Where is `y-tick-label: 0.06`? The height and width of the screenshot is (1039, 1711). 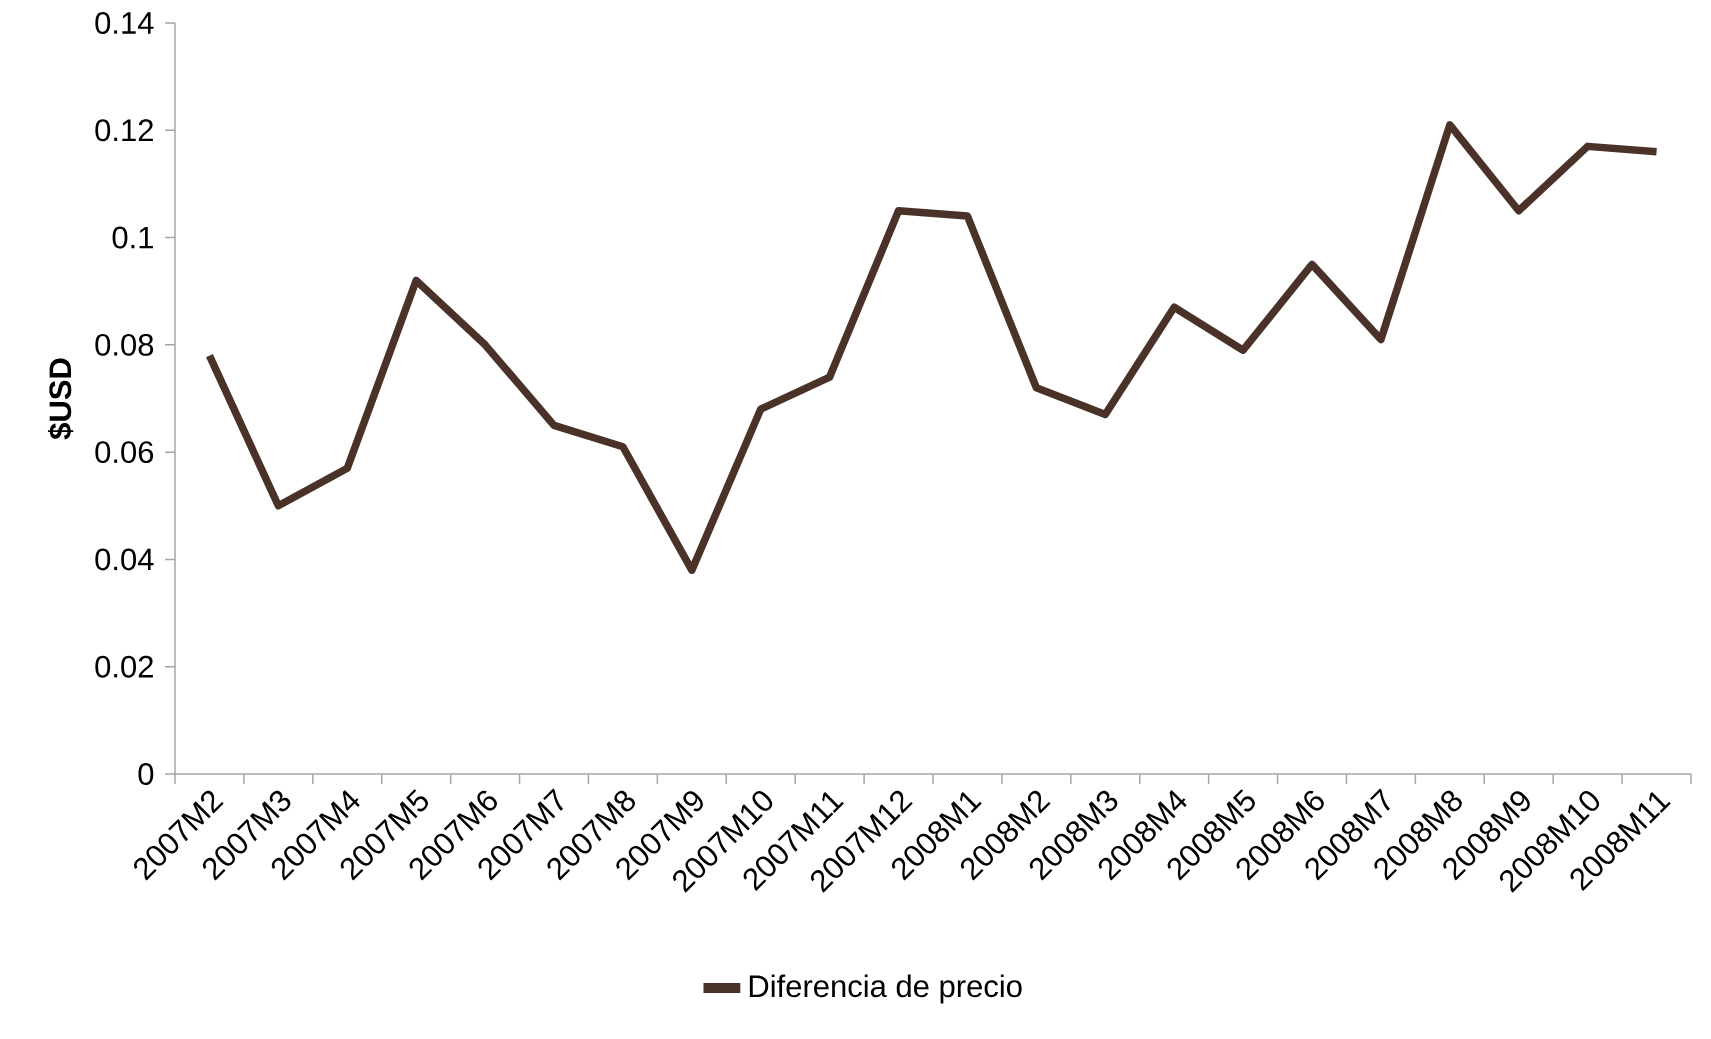 y-tick-label: 0.06 is located at coordinates (124, 452).